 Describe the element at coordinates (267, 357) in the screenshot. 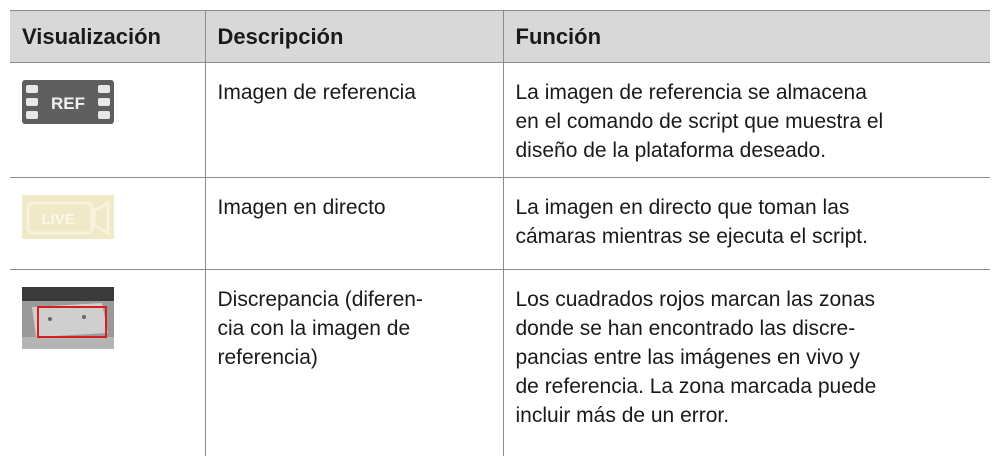

I see `text-line: referencia)` at that location.